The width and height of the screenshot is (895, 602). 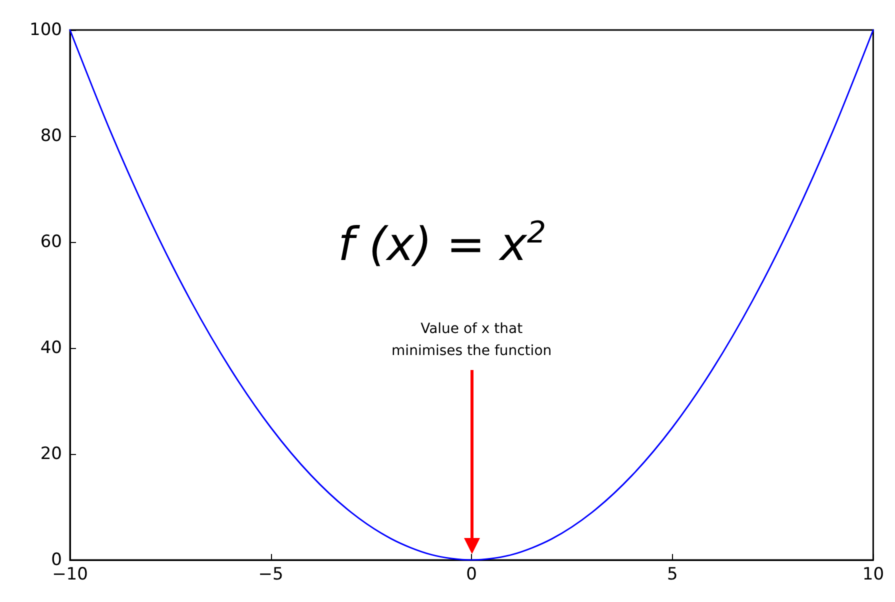 I want to click on y-tick-label: 20, so click(x=51, y=454).